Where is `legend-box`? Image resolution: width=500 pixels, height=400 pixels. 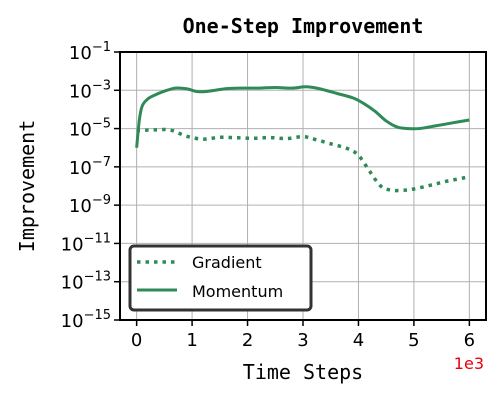 legend-box is located at coordinates (220, 278).